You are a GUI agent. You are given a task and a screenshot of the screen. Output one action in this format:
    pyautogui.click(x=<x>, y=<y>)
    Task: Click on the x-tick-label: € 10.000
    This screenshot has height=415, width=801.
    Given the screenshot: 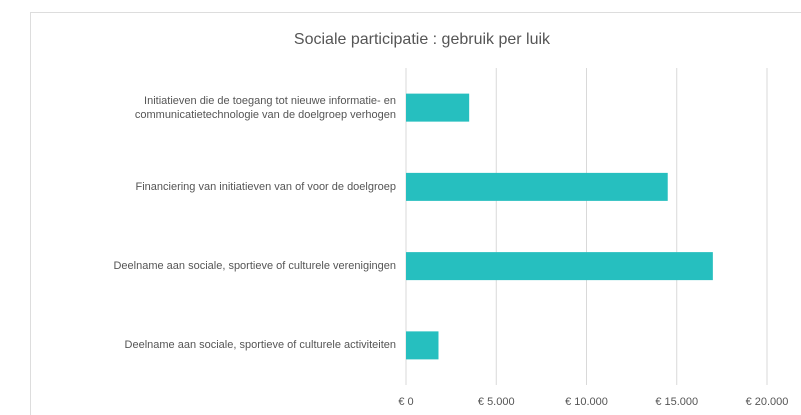 What is the action you would take?
    pyautogui.click(x=586, y=402)
    